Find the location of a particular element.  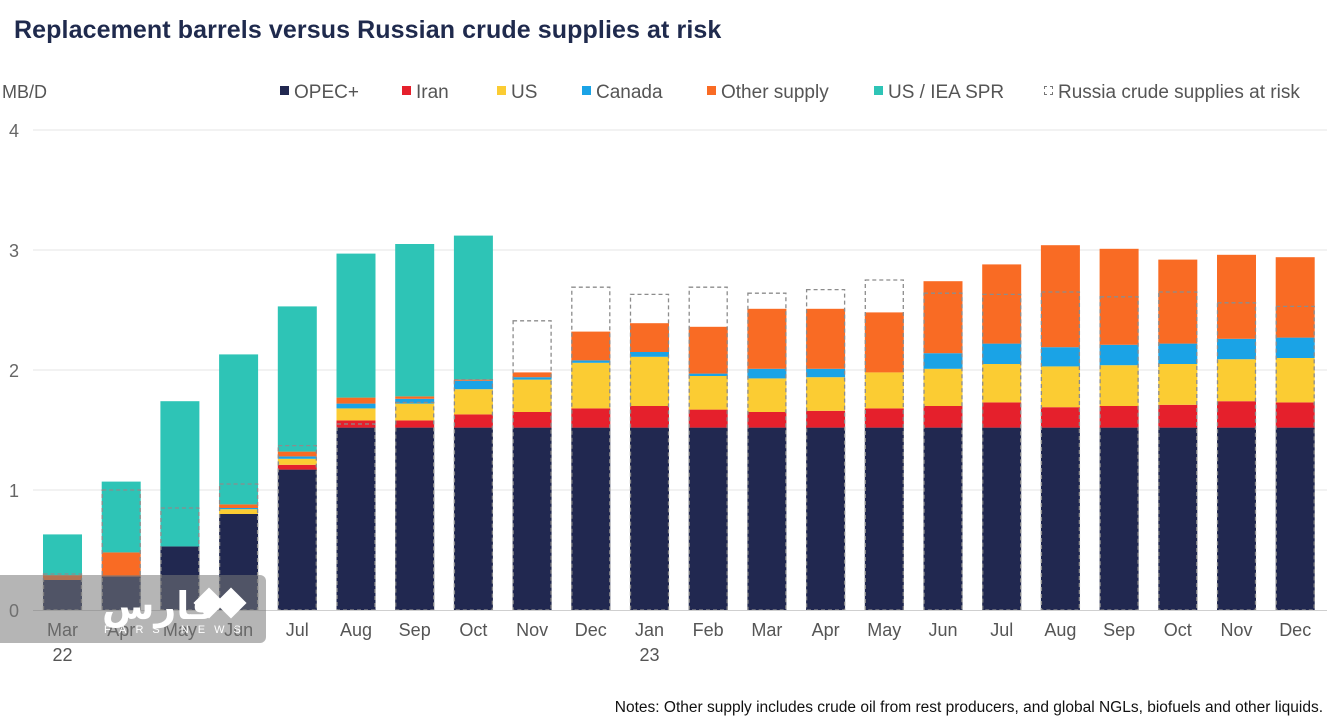

legend-swatch-opec is located at coordinates (284, 91).